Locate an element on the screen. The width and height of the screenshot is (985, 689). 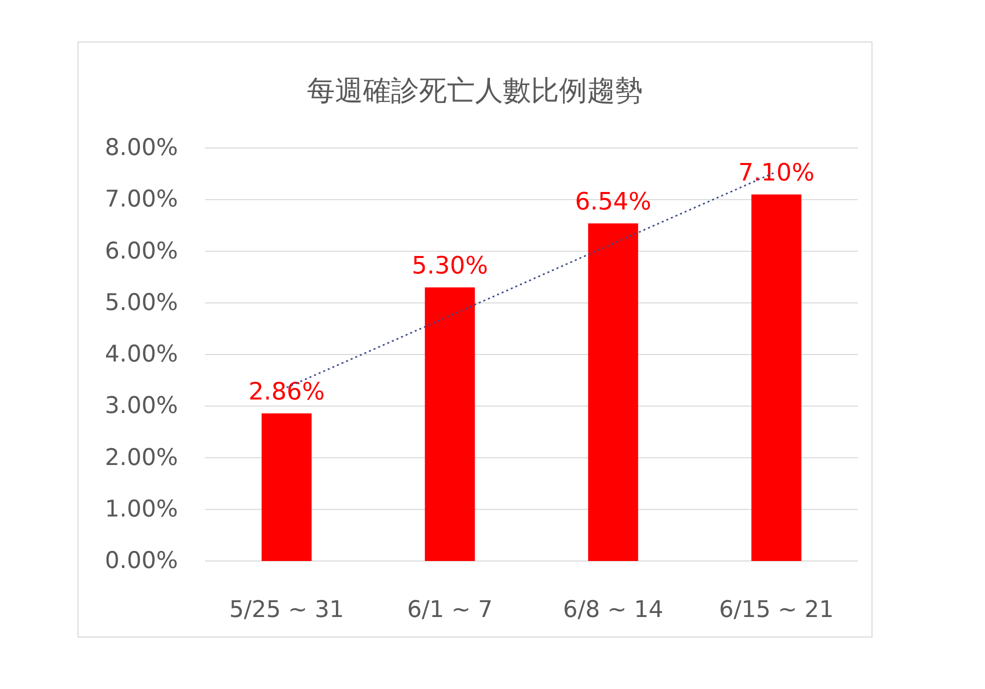
y-tick-label: 1.00% is located at coordinates (141, 509).